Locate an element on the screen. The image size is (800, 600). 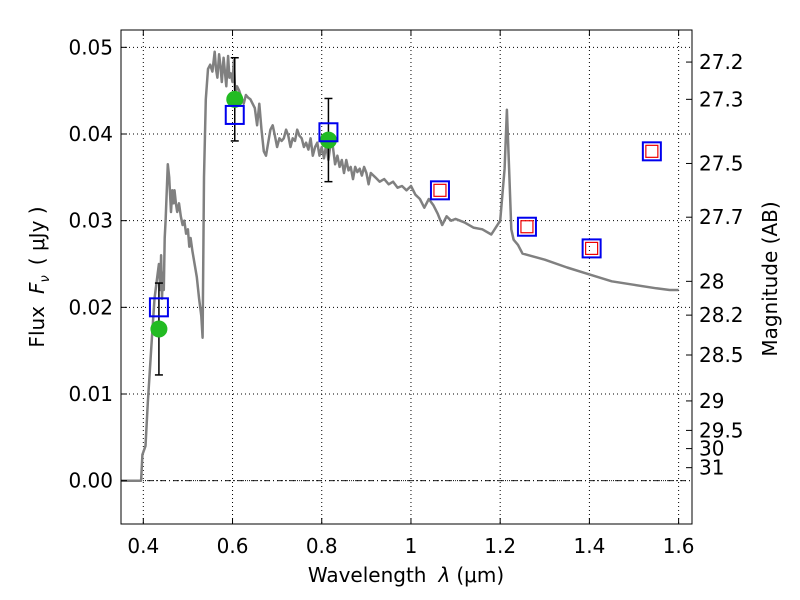
x-tick-label: 1.6 is located at coordinates (679, 546).